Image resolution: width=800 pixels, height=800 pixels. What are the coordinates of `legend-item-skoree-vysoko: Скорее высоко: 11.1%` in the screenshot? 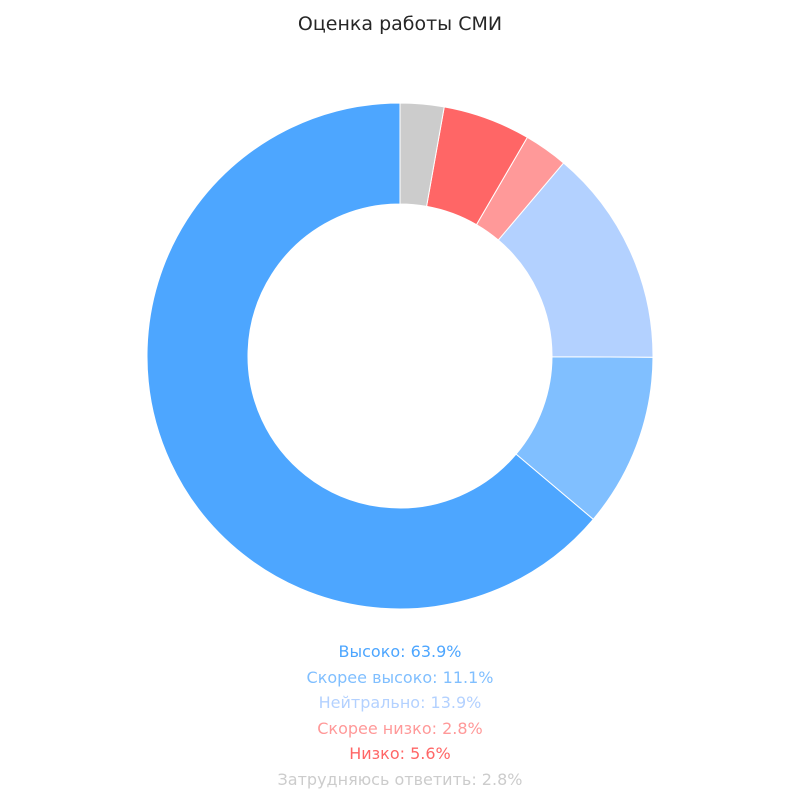 It's located at (400, 677).